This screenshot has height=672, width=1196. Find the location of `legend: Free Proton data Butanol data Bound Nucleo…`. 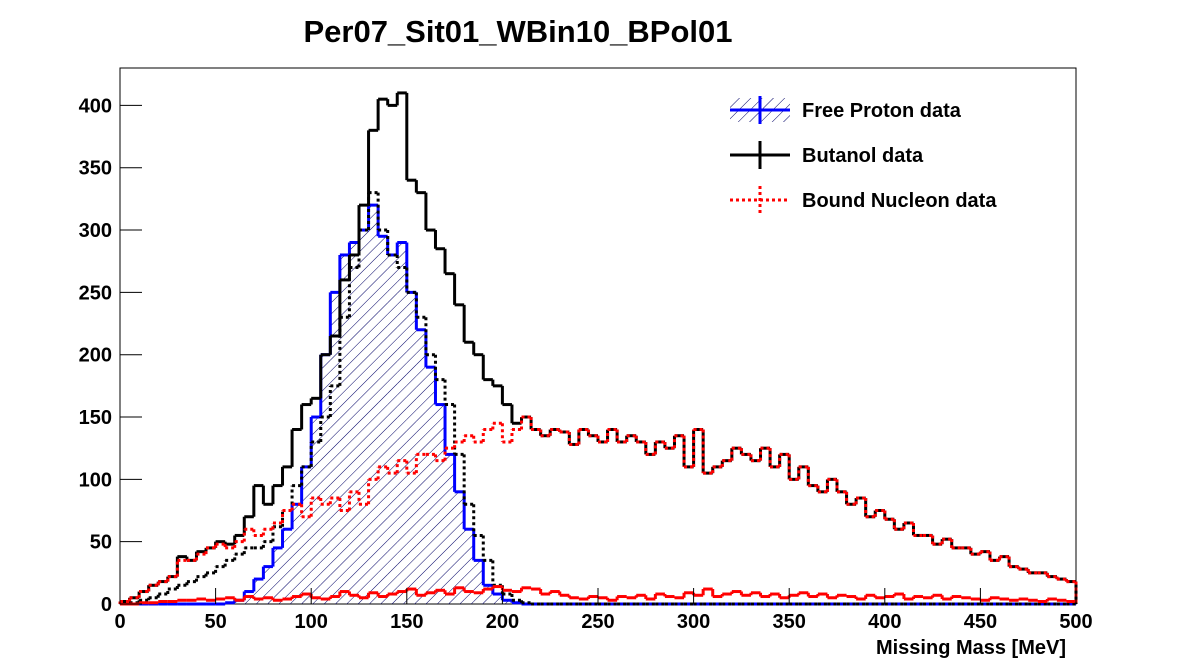

legend: Free Proton data Butanol data Bound Nucleo… is located at coordinates (863, 155).